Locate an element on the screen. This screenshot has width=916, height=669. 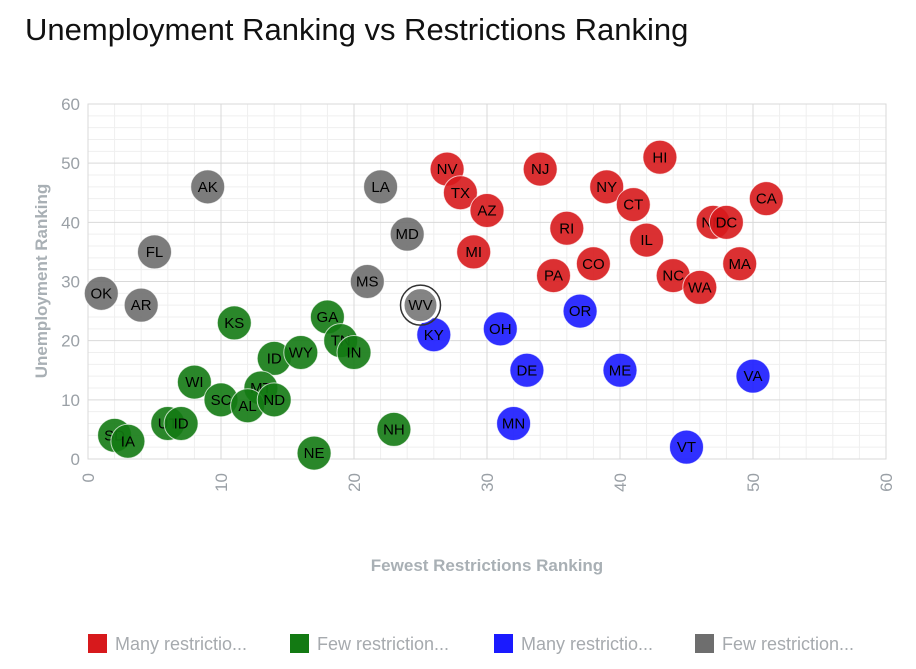
y-tick-label: 30 is located at coordinates (70, 282).